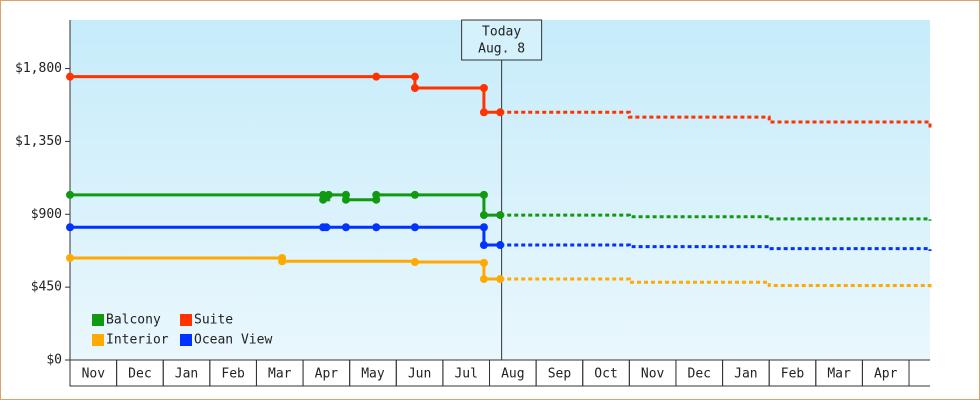 The image size is (980, 400). Describe the element at coordinates (54, 360) in the screenshot. I see `y-tick-label: $0` at that location.